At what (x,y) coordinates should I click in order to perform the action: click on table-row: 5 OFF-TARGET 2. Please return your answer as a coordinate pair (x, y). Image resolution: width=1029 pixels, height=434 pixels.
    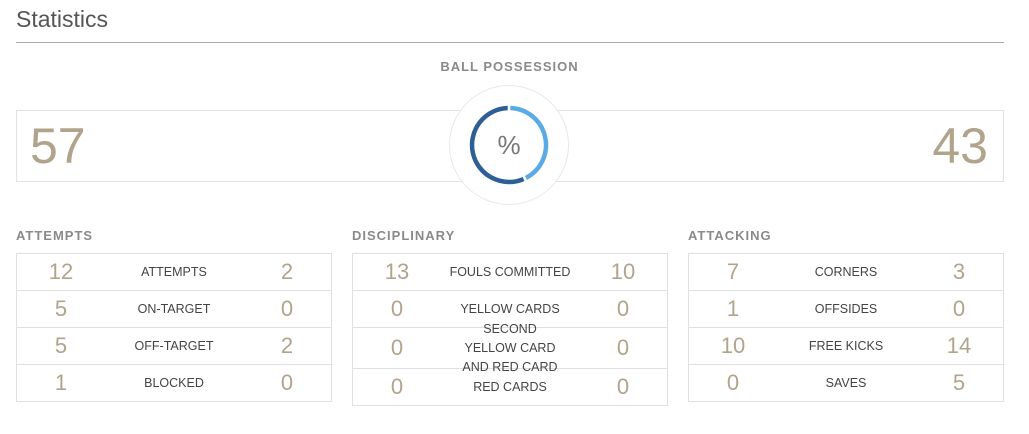
    Looking at the image, I should click on (174, 346).